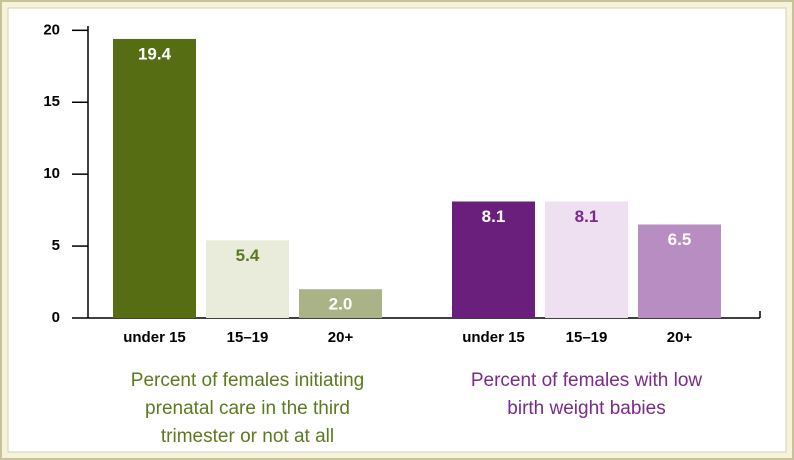 The image size is (794, 460). I want to click on y-tick-label: 0, so click(56, 317).